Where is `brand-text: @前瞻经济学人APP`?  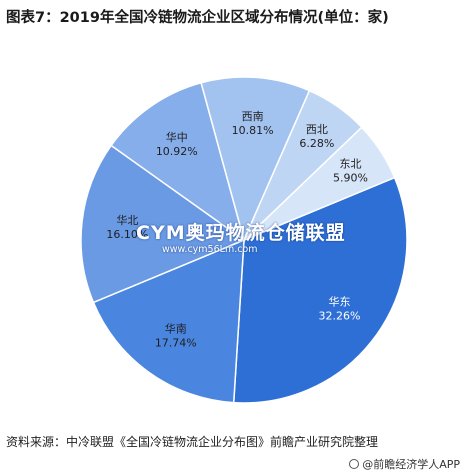
brand-text: @前瞻经济学人APP is located at coordinates (411, 464).